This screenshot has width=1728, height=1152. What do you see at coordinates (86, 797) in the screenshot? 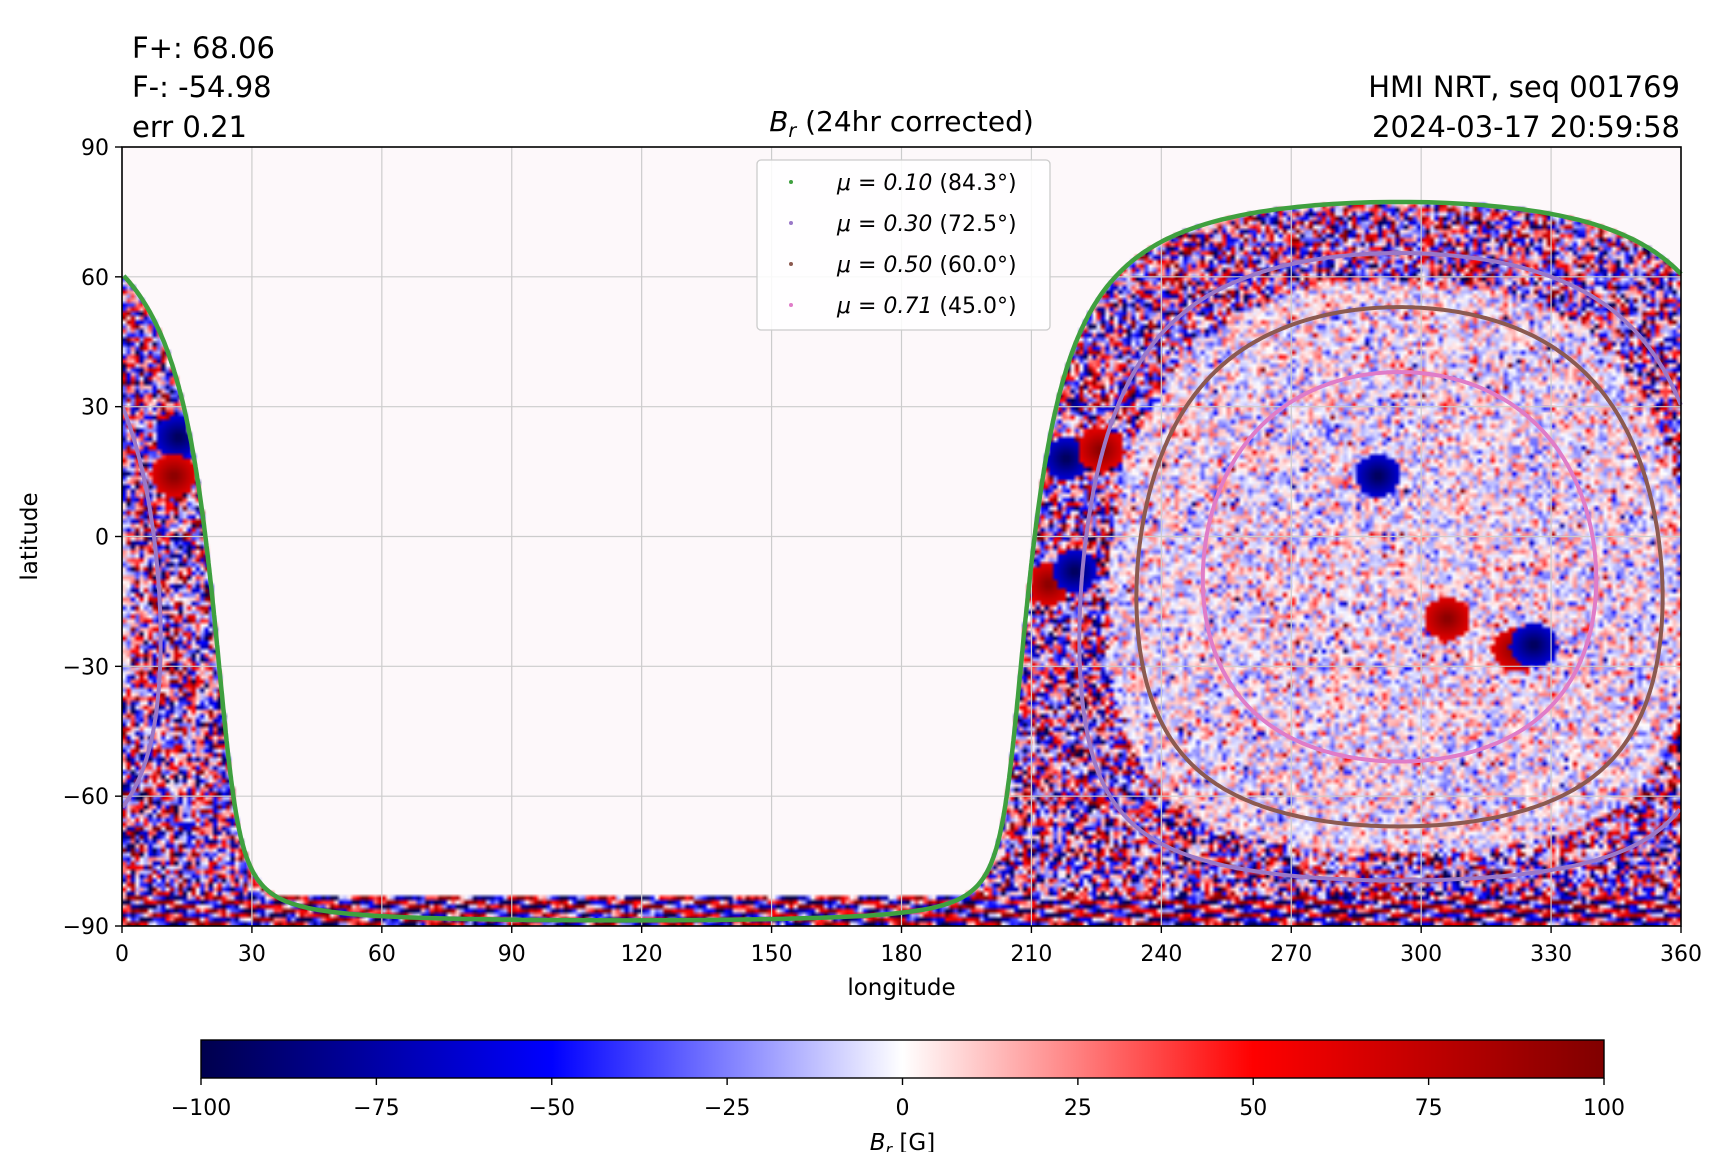
I see `y-tick-label: −60` at bounding box center [86, 797].